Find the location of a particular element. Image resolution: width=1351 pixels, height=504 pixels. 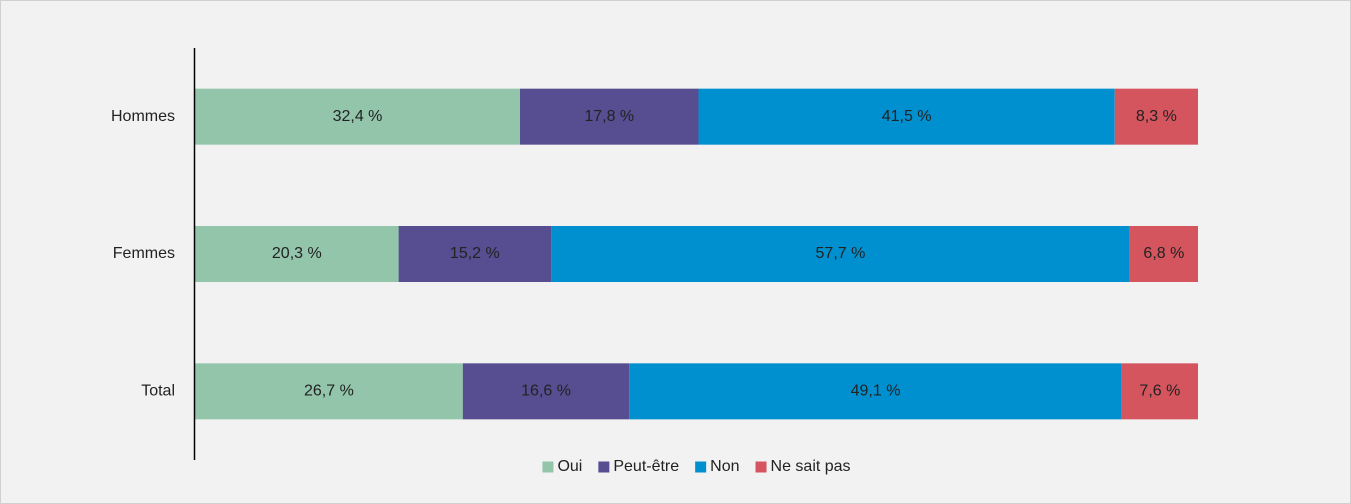

data-label: 41,5 % is located at coordinates (907, 116).